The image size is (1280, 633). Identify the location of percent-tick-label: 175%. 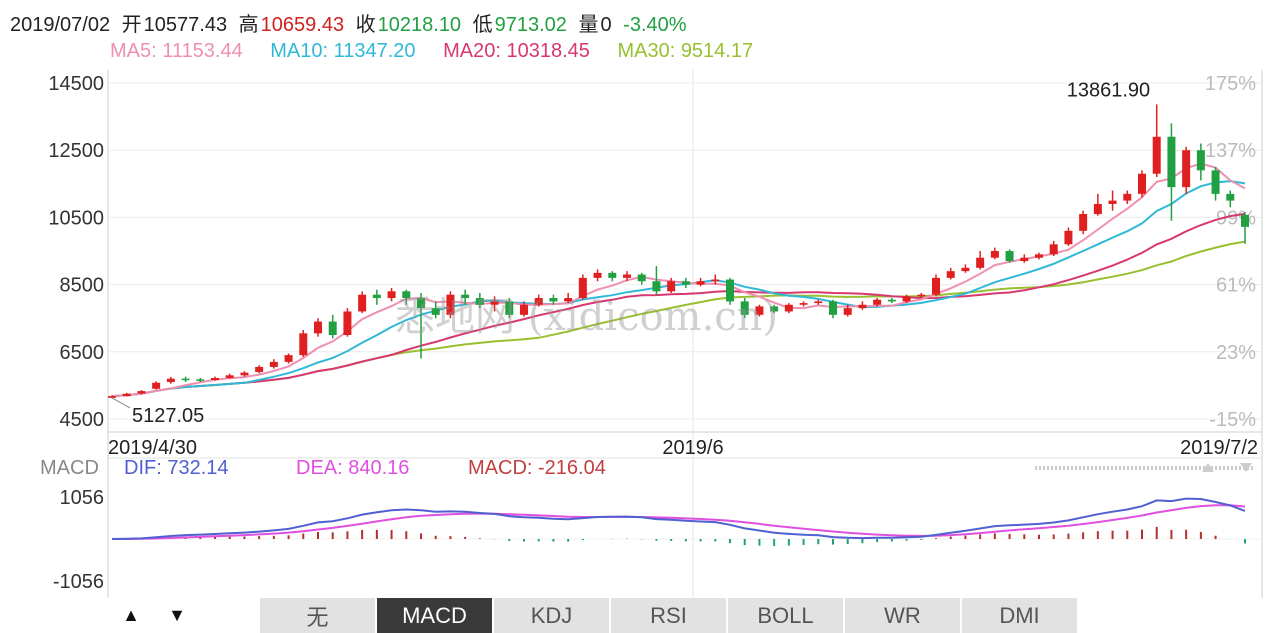
(1230, 84).